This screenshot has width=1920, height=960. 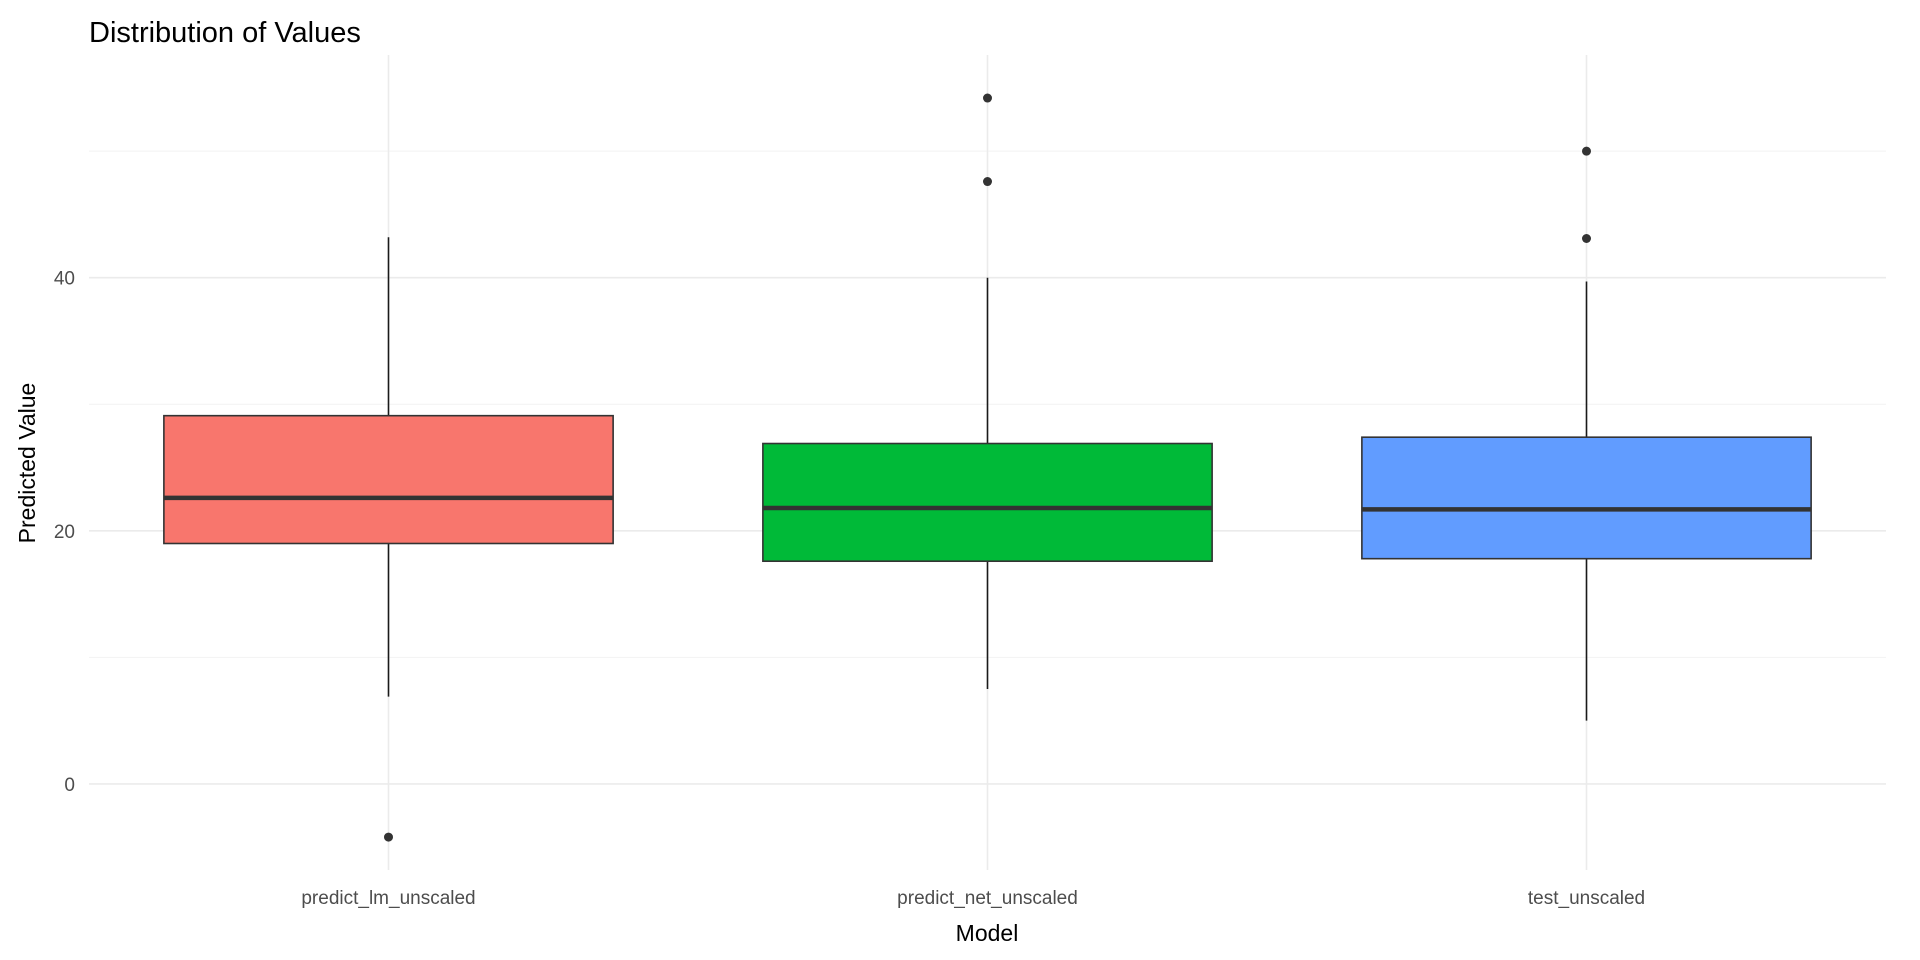 I want to click on box-test_unscaled, so click(x=1586, y=433).